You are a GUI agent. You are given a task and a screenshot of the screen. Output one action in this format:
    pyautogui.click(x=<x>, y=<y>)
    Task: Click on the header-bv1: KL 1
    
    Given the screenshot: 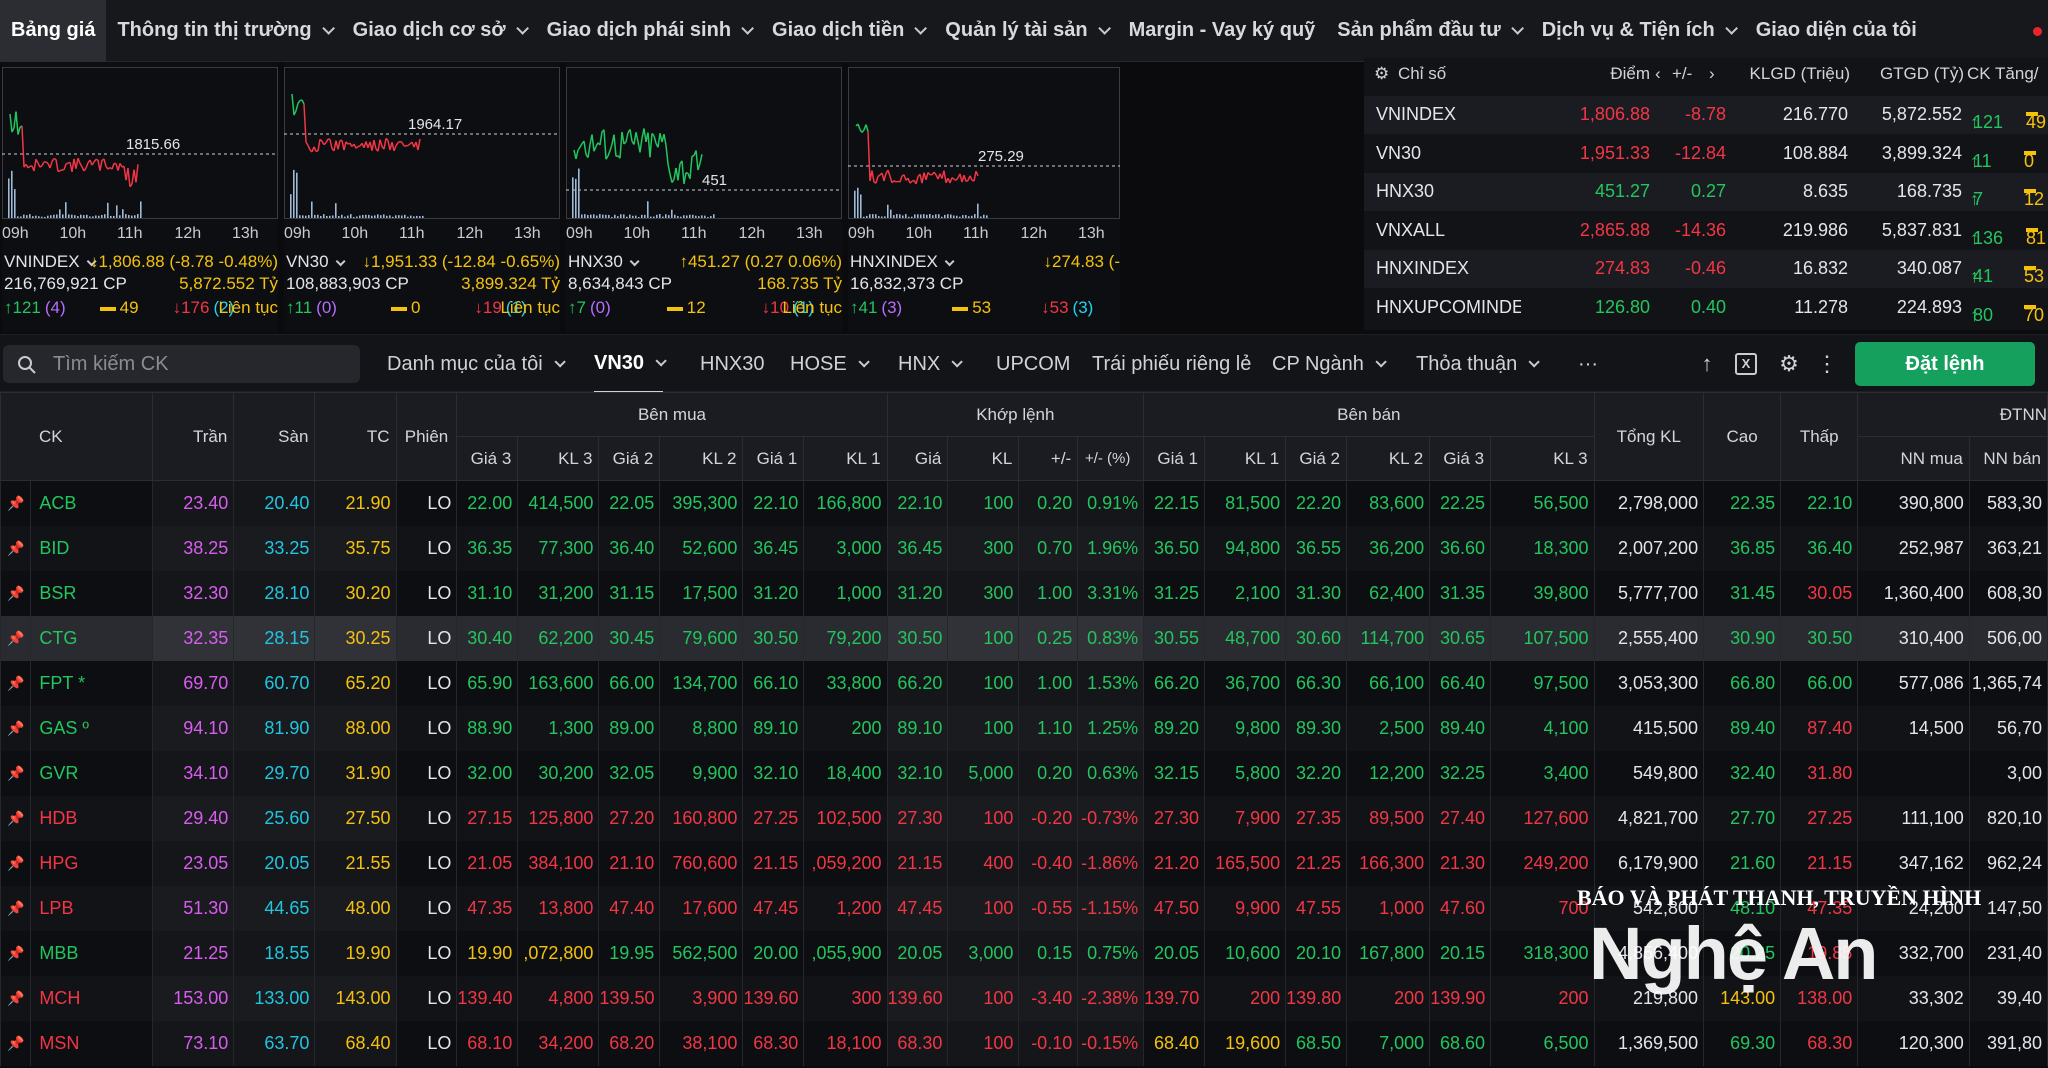 What is the action you would take?
    pyautogui.click(x=845, y=458)
    